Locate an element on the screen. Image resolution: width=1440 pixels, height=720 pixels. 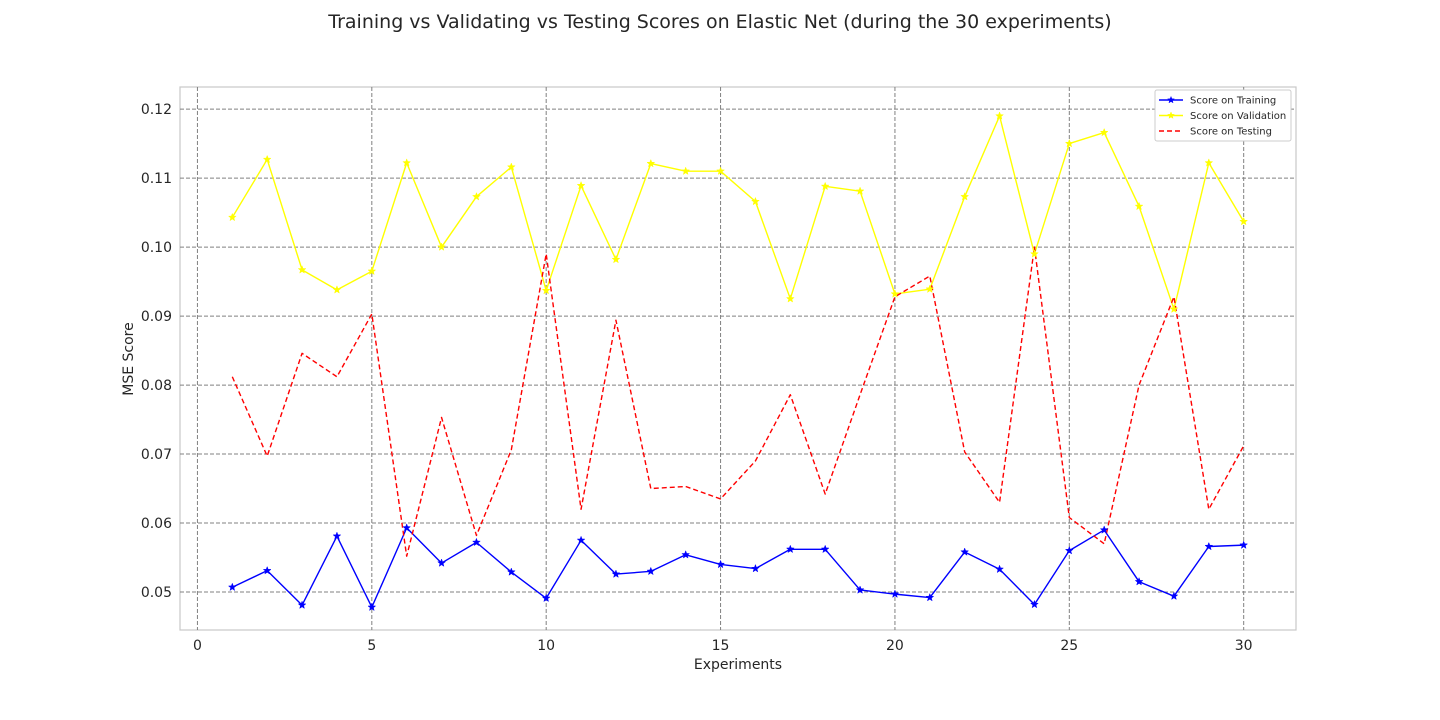
y-axis-ticks: 0.05 0.06 0.07 0.08 0.09 0.10 0.11 0.12 is located at coordinates (156, 351).